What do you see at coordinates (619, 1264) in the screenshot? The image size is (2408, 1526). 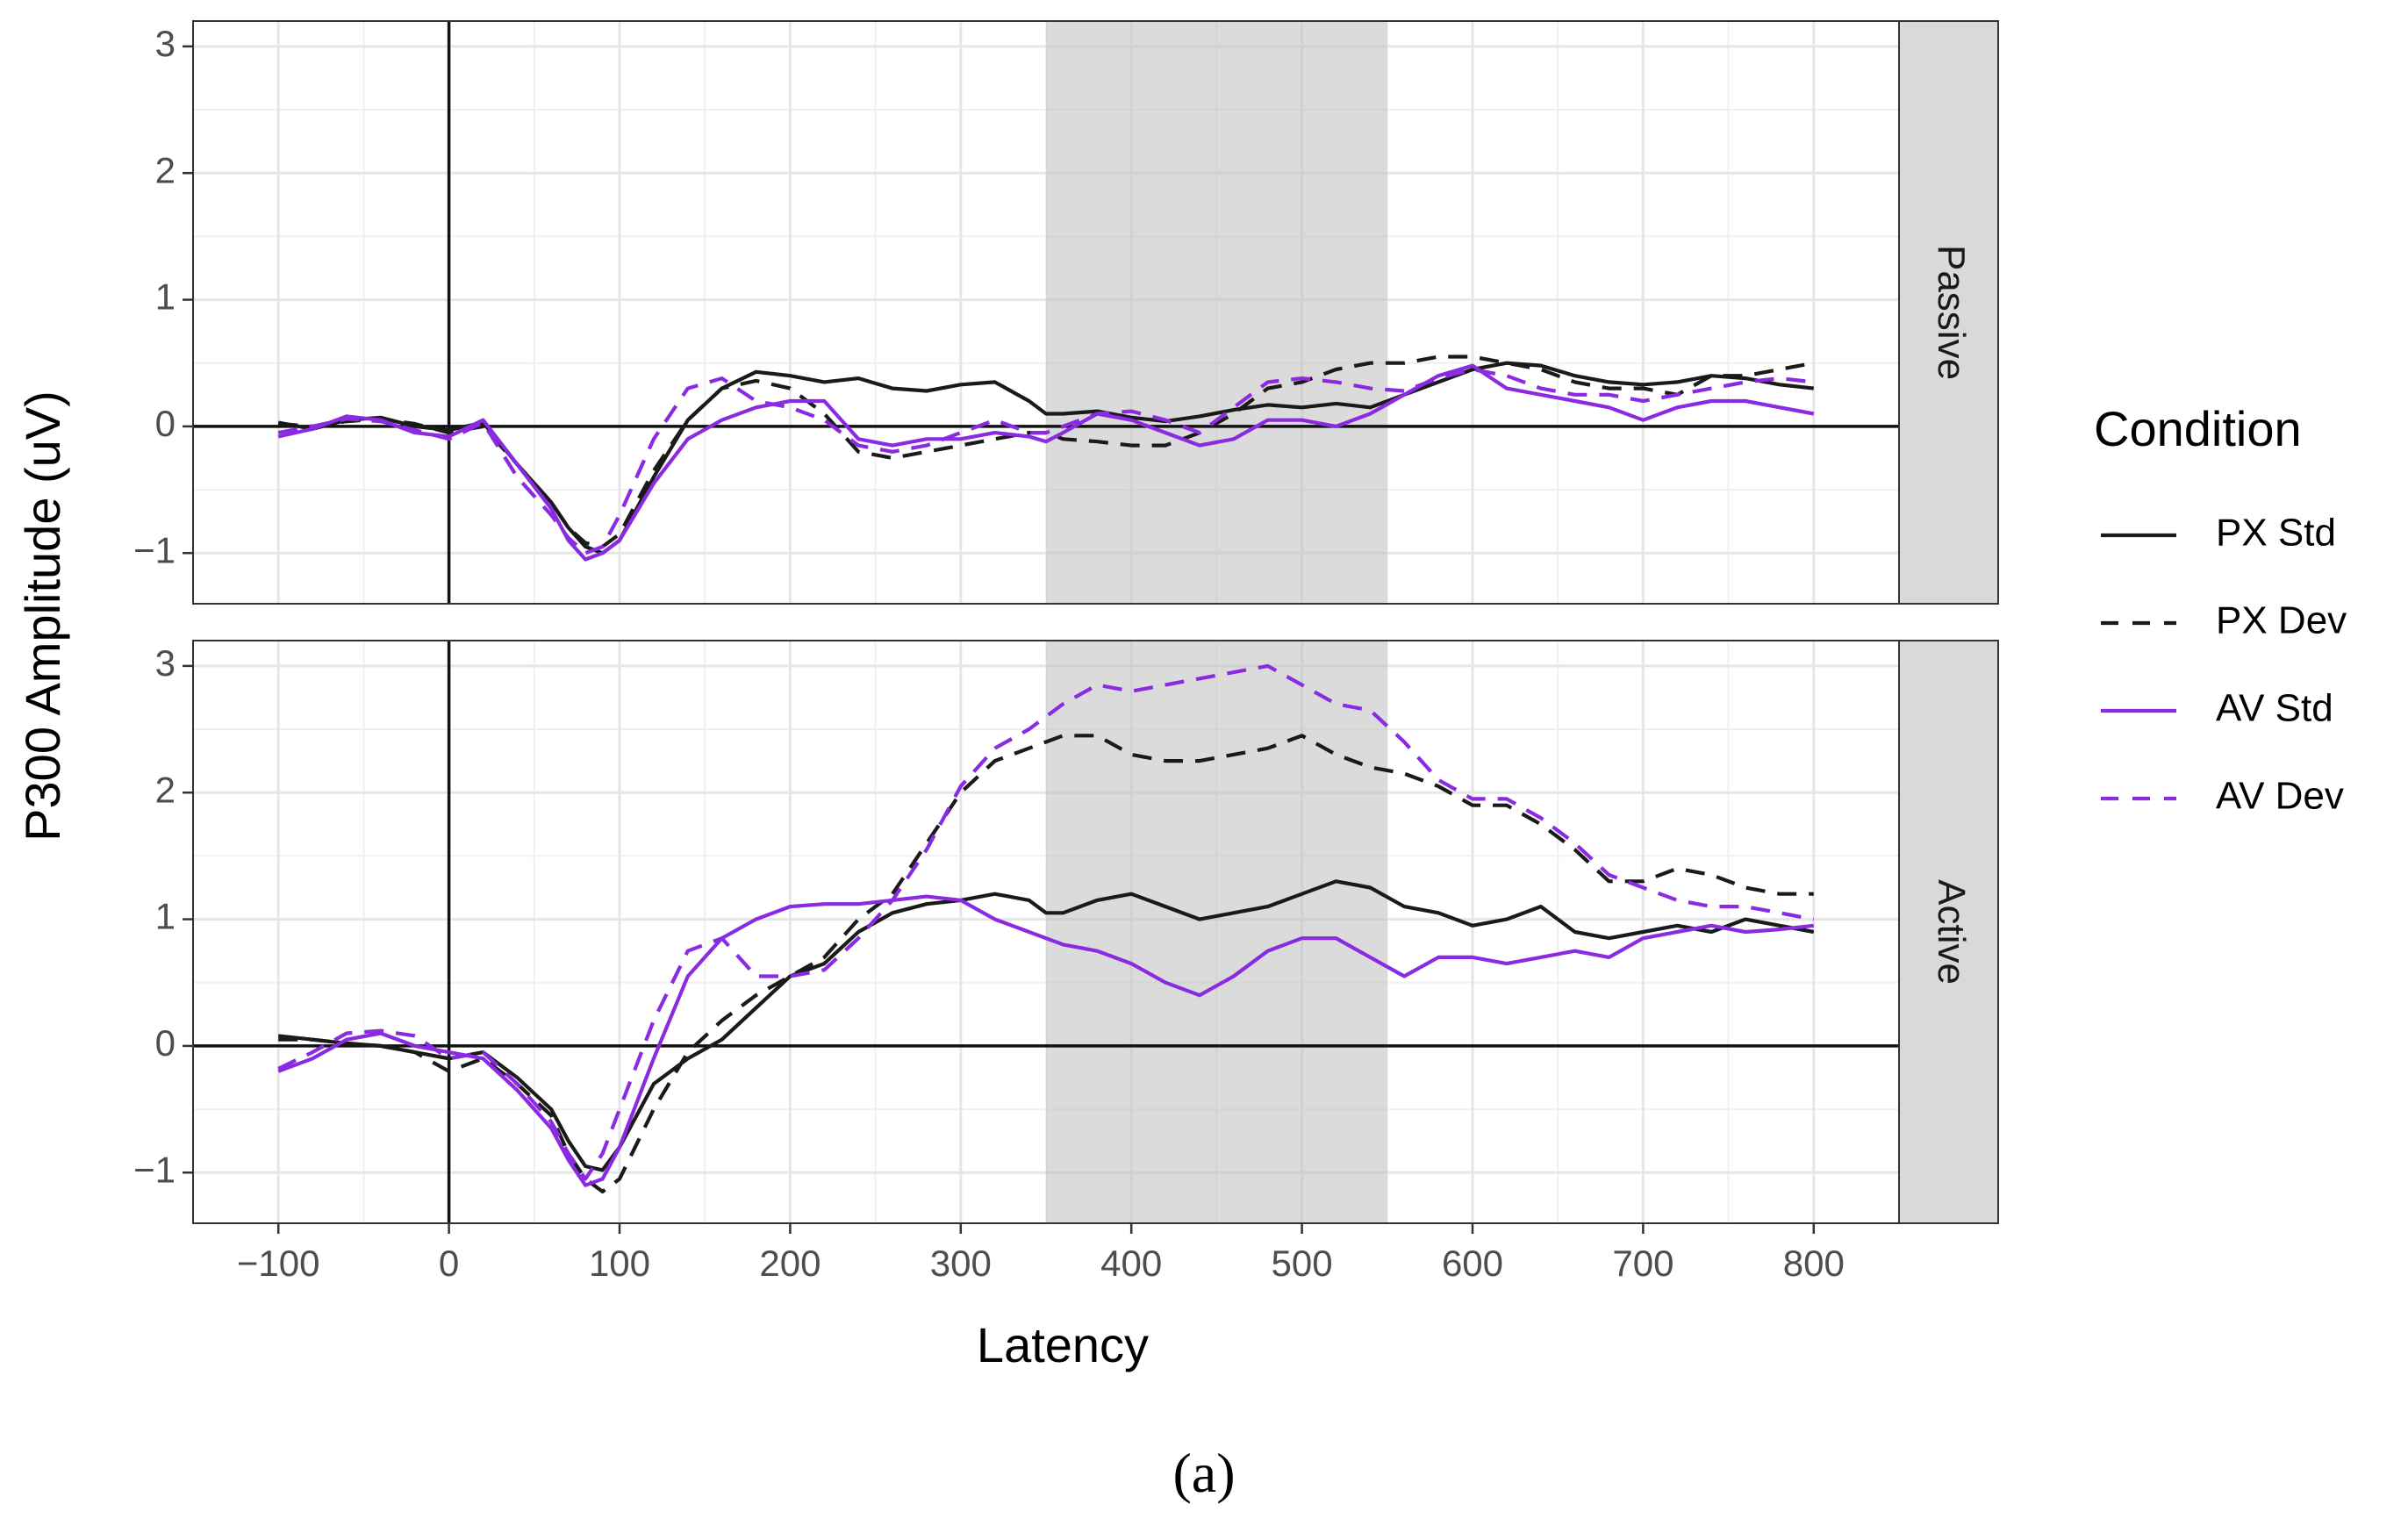 I see `x-tick-label: 100` at bounding box center [619, 1264].